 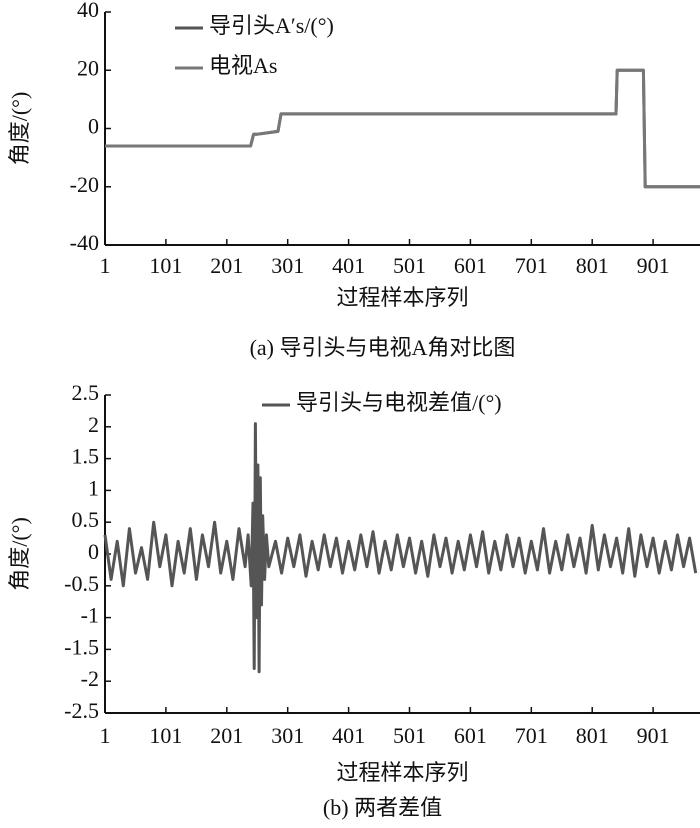 I want to click on y-tick-label: 20, so click(x=88, y=67).